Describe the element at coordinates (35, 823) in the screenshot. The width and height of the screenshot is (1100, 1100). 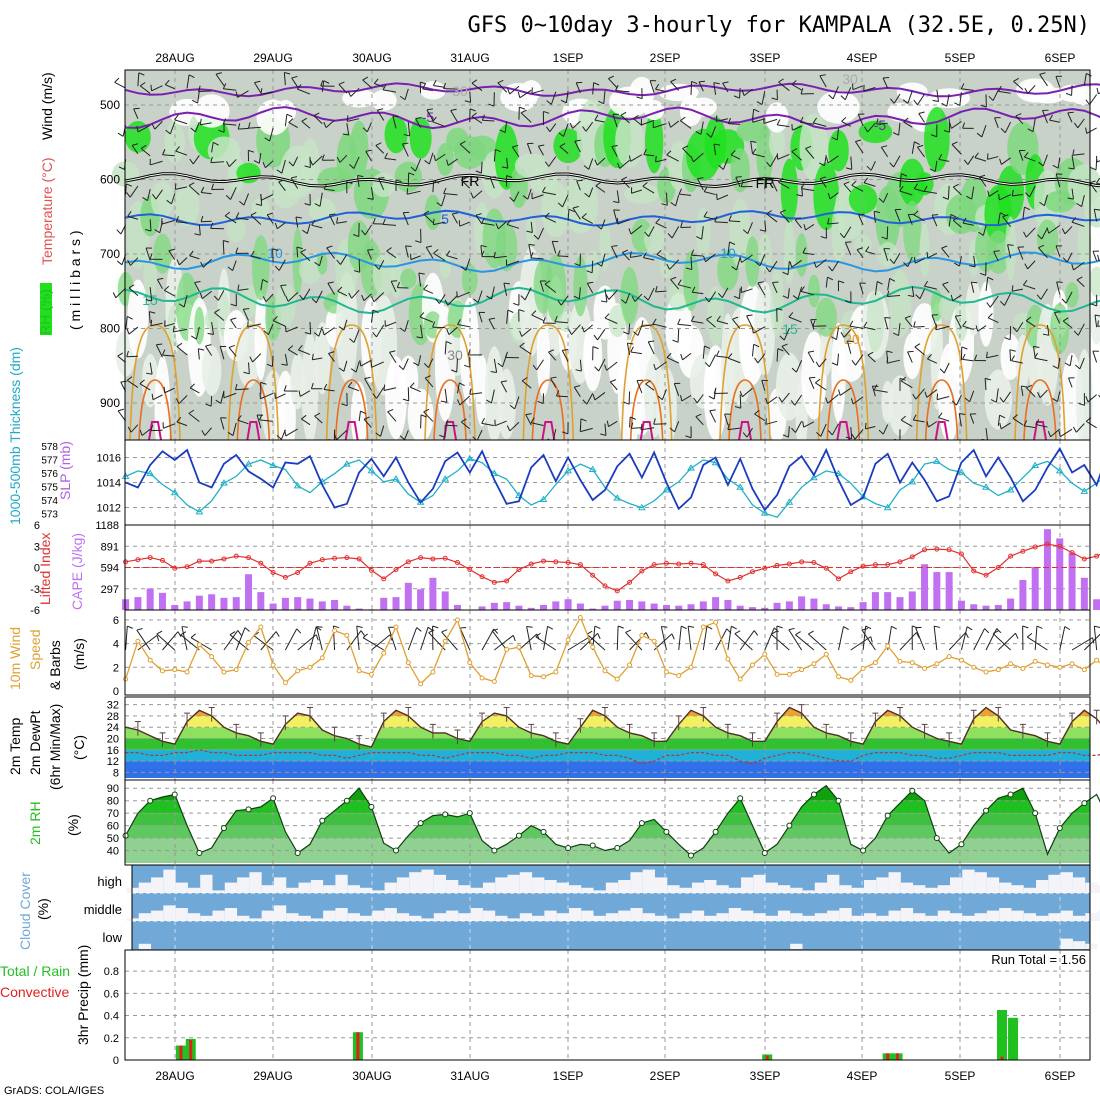
I see `rh2m-label: 2m RH` at that location.